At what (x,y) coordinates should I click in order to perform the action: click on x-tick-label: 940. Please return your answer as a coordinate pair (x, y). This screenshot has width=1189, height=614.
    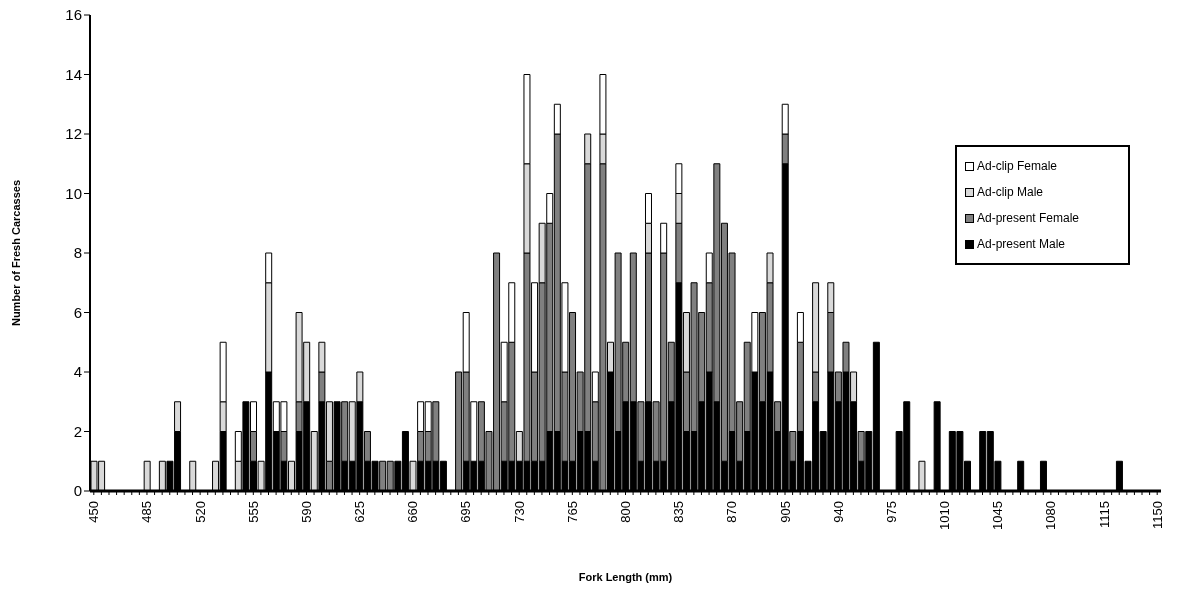
    Looking at the image, I should click on (838, 512).